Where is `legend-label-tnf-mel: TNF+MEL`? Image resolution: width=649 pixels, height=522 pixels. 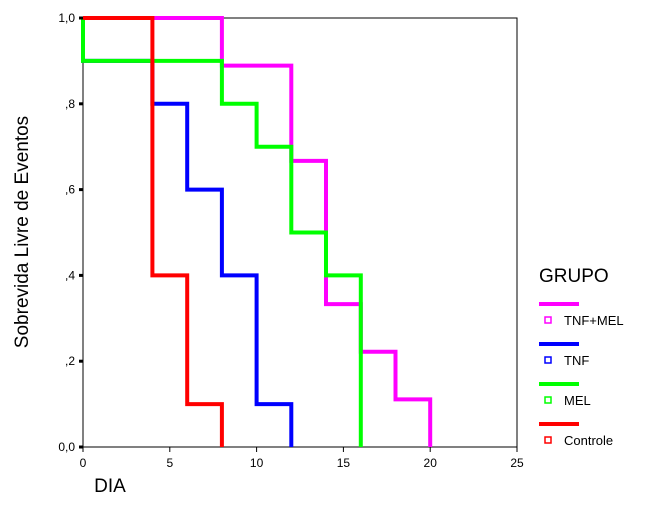
legend-label-tnf-mel: TNF+MEL is located at coordinates (594, 320).